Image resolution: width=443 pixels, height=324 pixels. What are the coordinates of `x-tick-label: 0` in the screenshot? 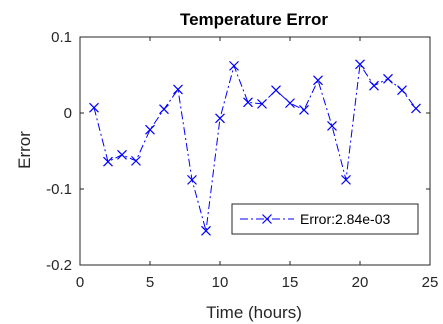 It's located at (80, 282).